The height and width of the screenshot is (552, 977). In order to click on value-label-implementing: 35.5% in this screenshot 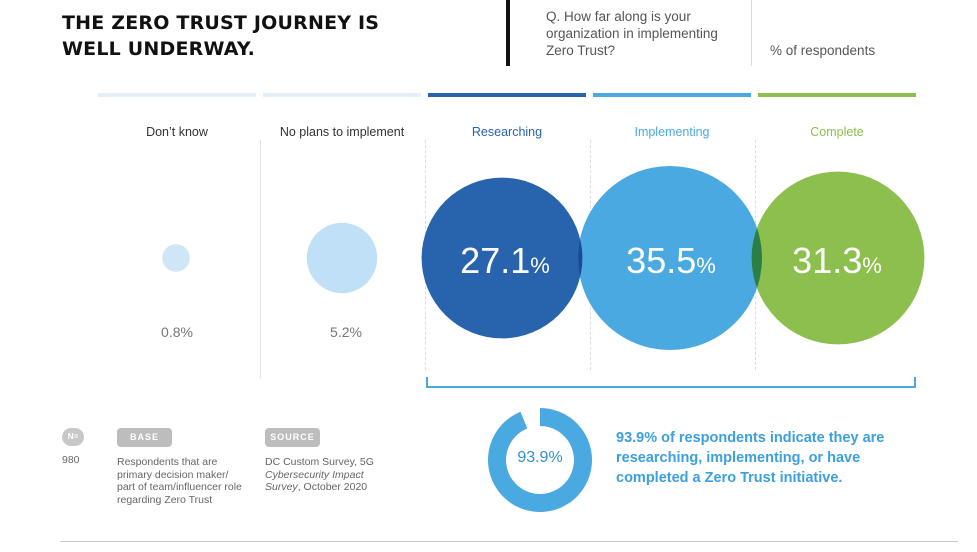, I will do `click(671, 263)`.